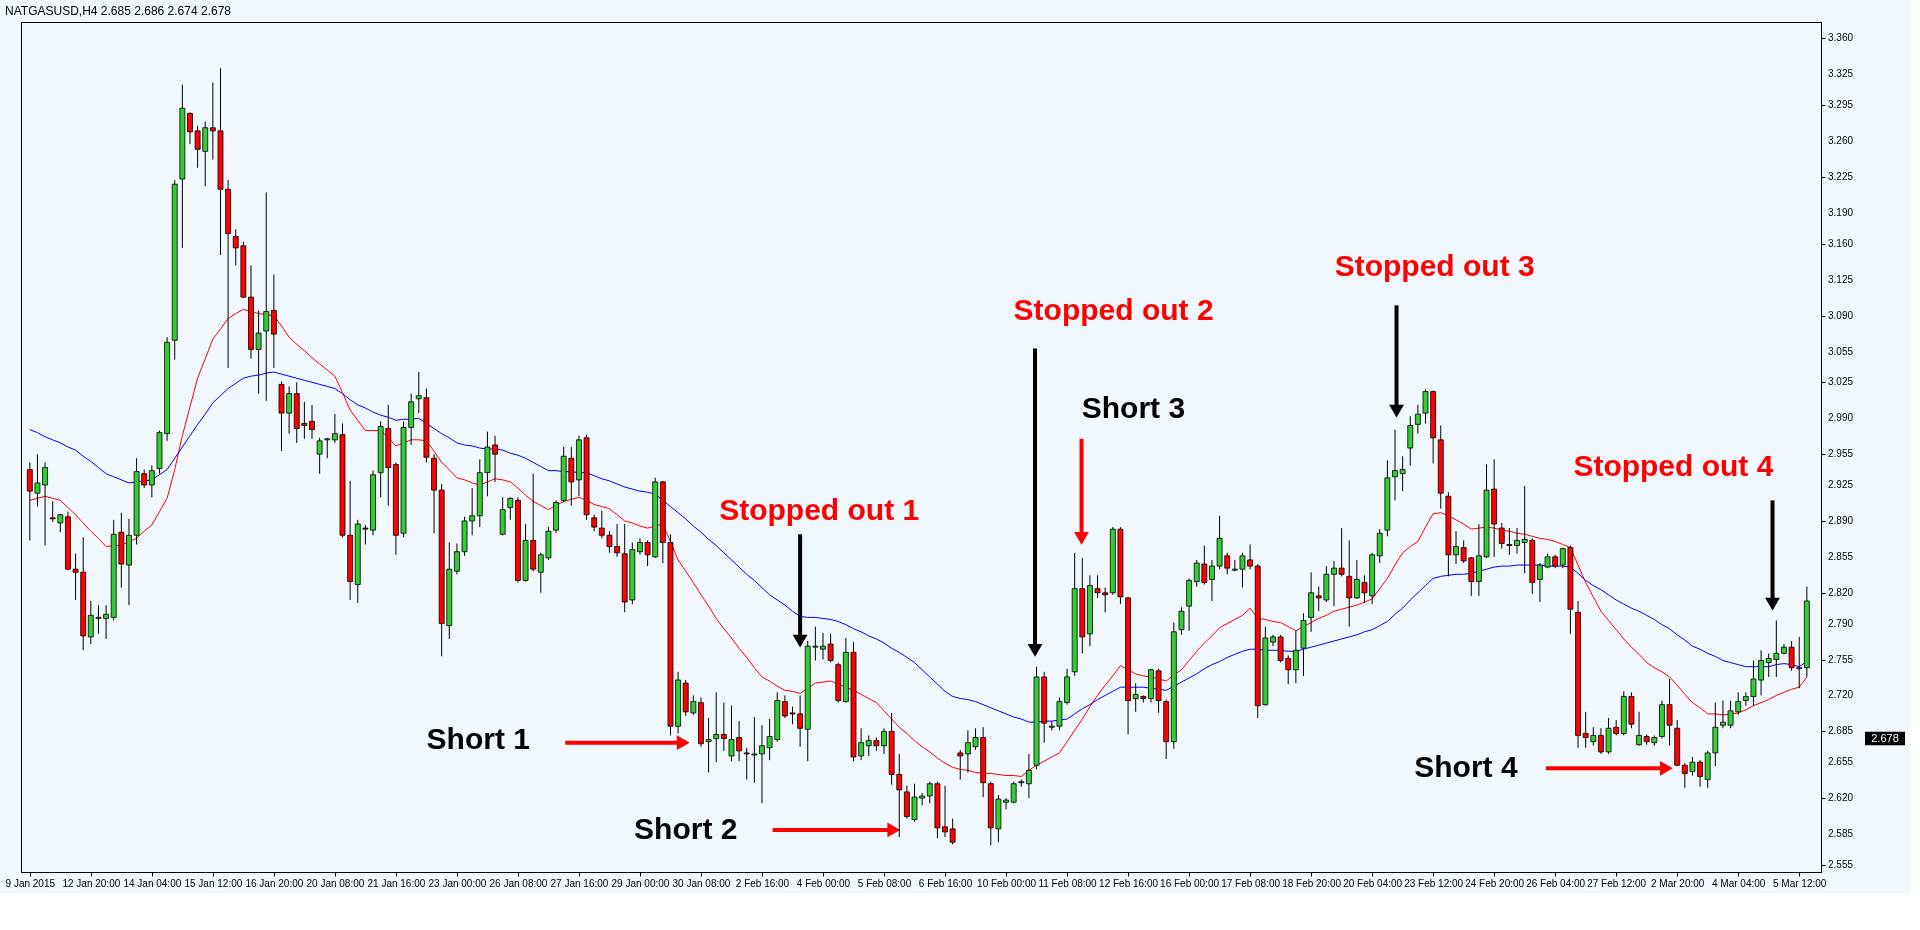 The height and width of the screenshot is (930, 1920). Describe the element at coordinates (91, 883) in the screenshot. I see `x-tick-label: 12 Jan 20:00` at that location.